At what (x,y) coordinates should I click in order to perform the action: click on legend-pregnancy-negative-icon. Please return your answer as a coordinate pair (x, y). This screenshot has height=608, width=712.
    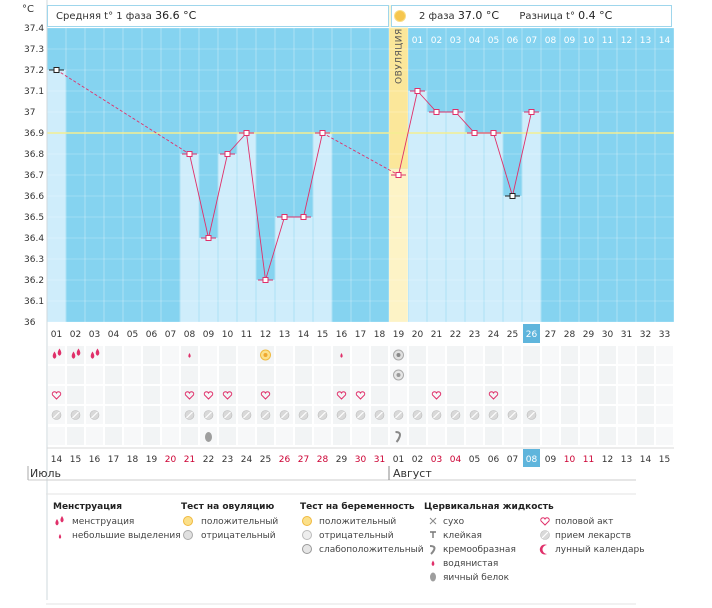
    Looking at the image, I should click on (307, 535).